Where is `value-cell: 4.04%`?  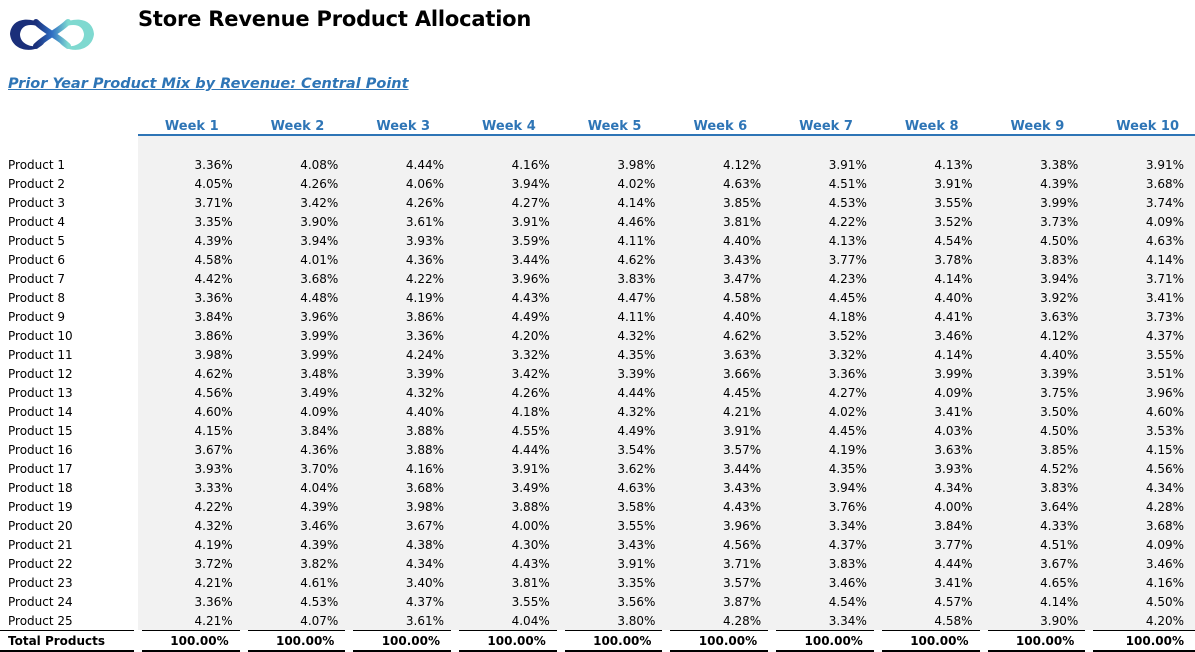 value-cell: 4.04% is located at coordinates (508, 621).